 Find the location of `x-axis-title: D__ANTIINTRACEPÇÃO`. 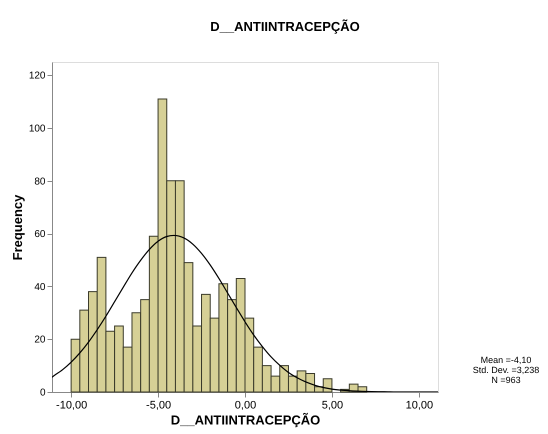

x-axis-title: D__ANTIINTRACEPÇÃO is located at coordinates (245, 420).